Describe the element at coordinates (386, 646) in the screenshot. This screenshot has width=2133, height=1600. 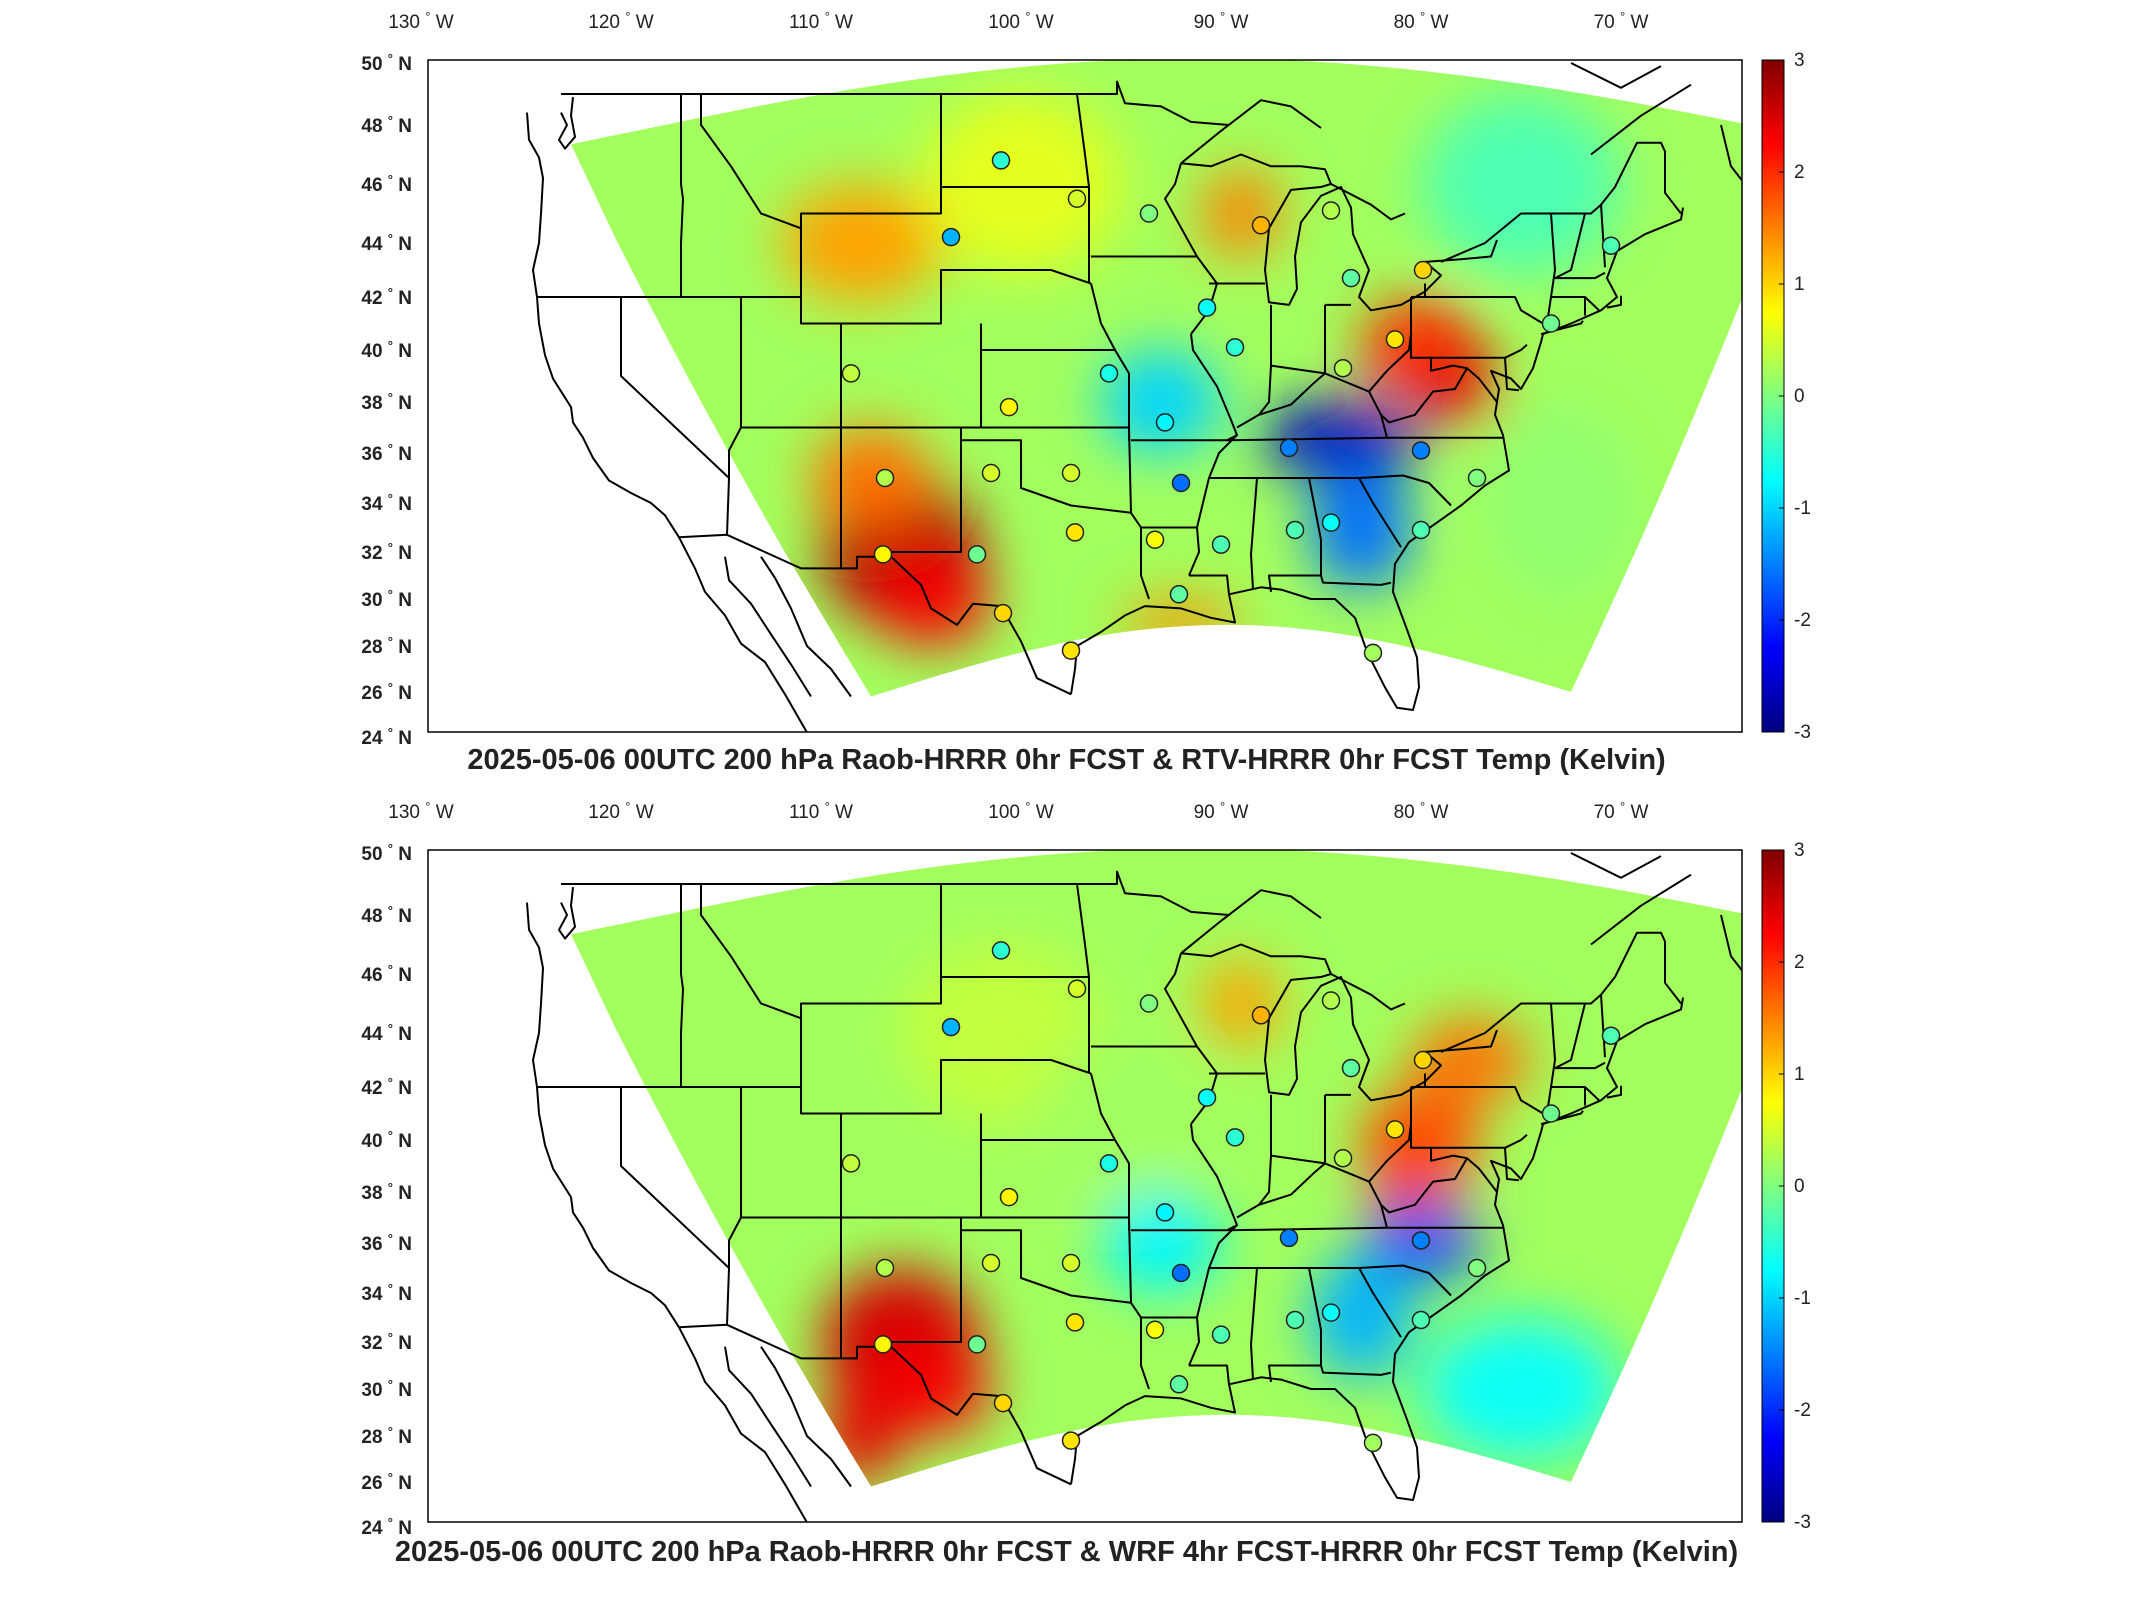
I see `lat-tick-label: 28 ° N` at that location.